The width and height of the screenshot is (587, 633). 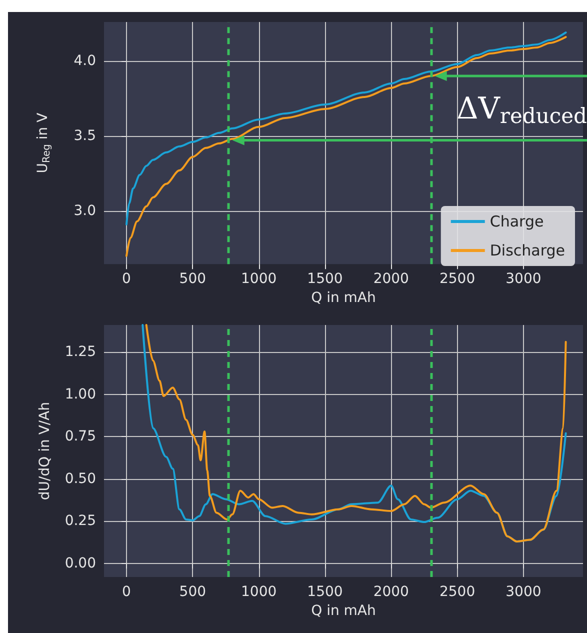 I want to click on y-tick-label: 3.5, so click(x=85, y=136).